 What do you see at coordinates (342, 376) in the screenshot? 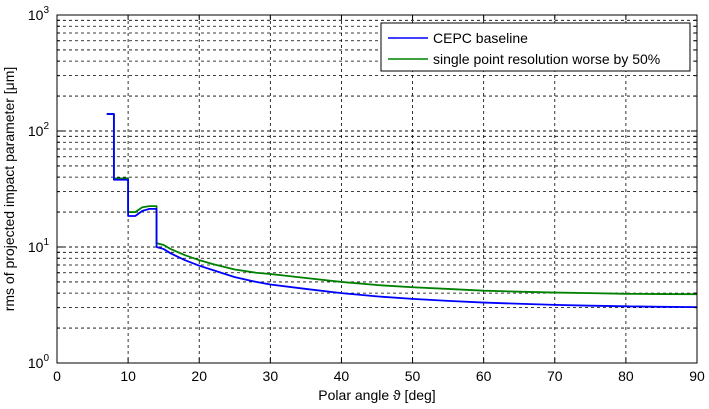
I see `x-tick-label: 40` at bounding box center [342, 376].